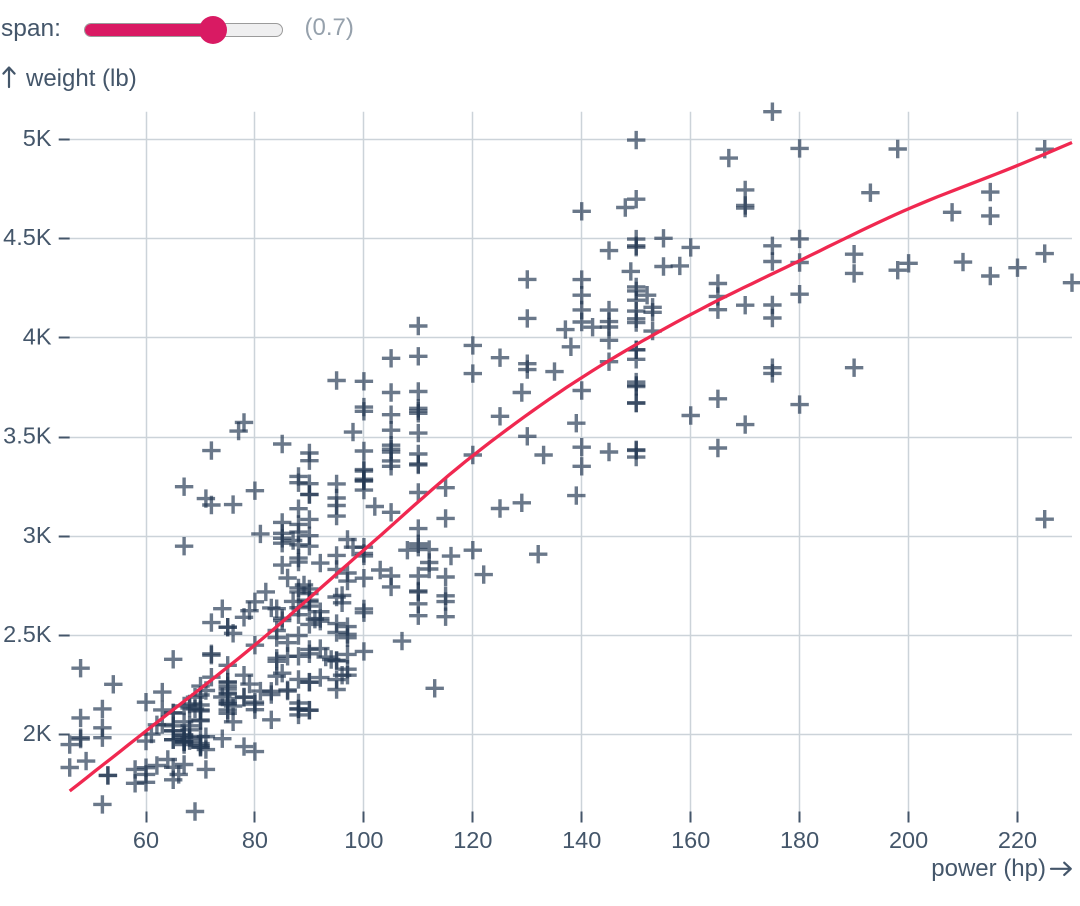 The height and width of the screenshot is (906, 1080). What do you see at coordinates (988, 868) in the screenshot?
I see `svg-text: power (hp)` at bounding box center [988, 868].